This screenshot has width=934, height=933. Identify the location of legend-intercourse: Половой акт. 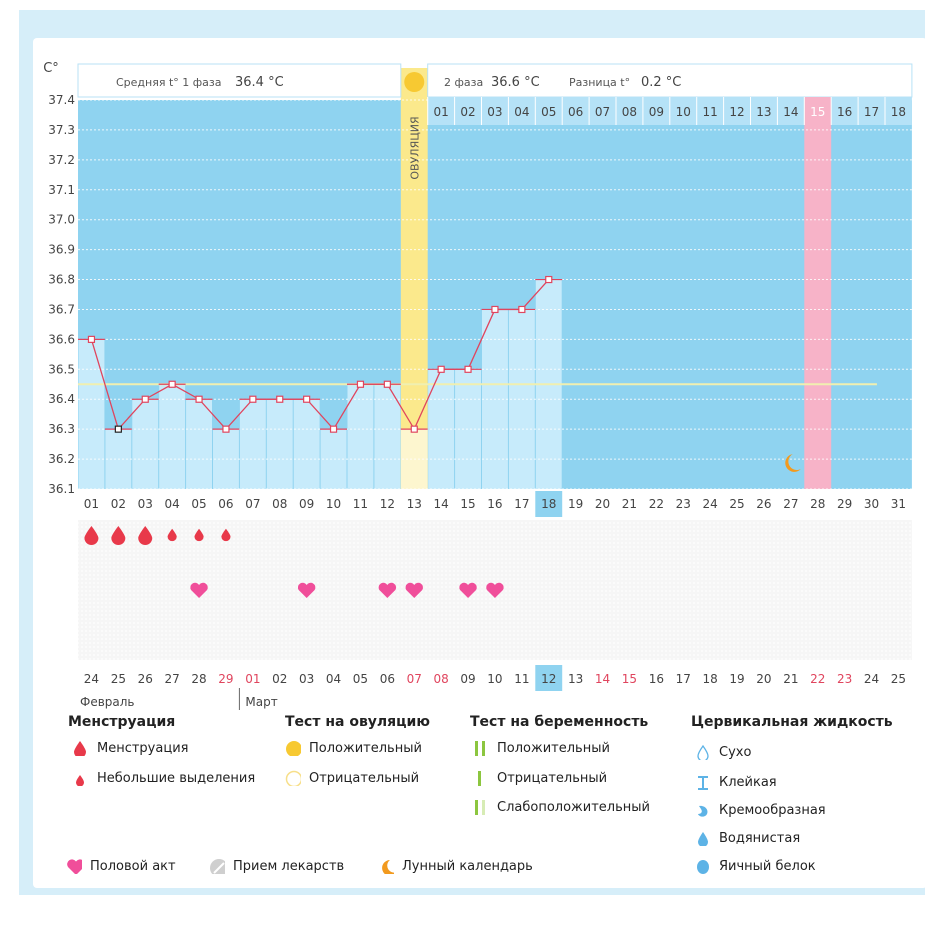
(121, 866).